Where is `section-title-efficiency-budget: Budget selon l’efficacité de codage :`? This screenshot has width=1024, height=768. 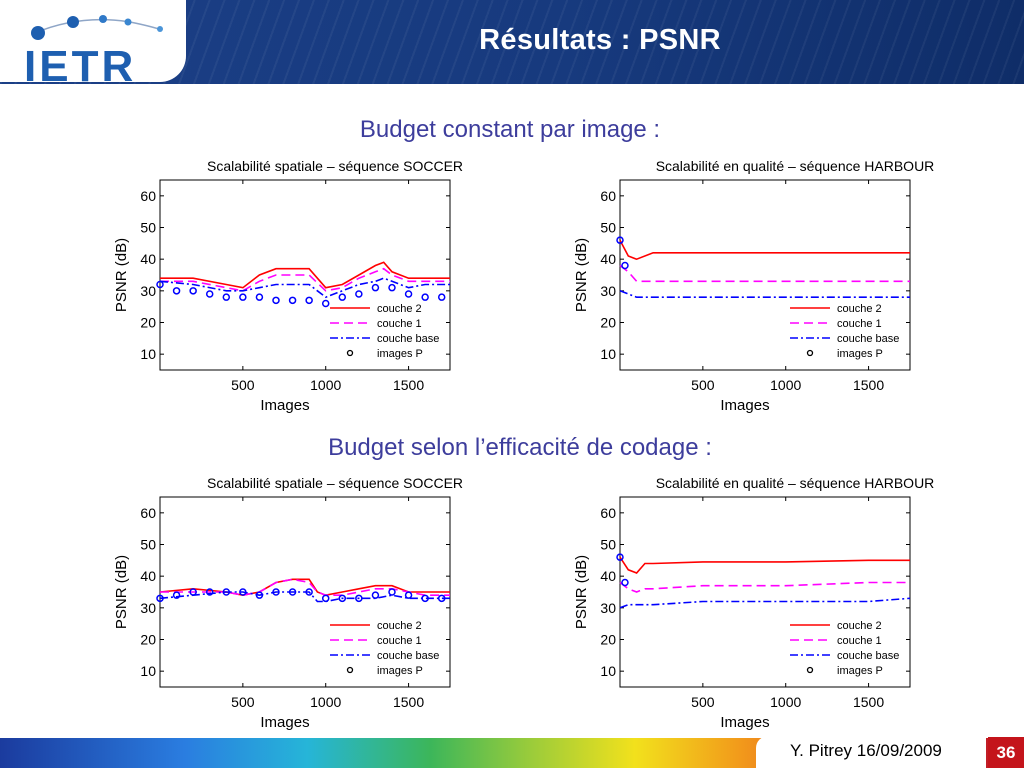 section-title-efficiency-budget: Budget selon l’efficacité de codage : is located at coordinates (520, 447).